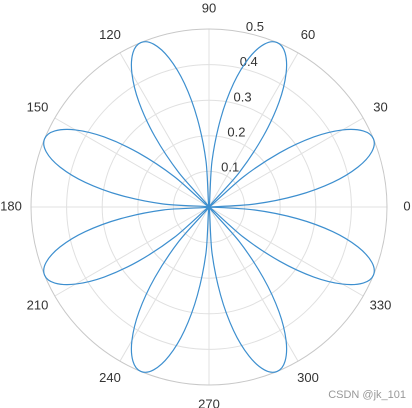  Describe the element at coordinates (110, 377) in the screenshot. I see `theta-tick-label: 240` at that location.